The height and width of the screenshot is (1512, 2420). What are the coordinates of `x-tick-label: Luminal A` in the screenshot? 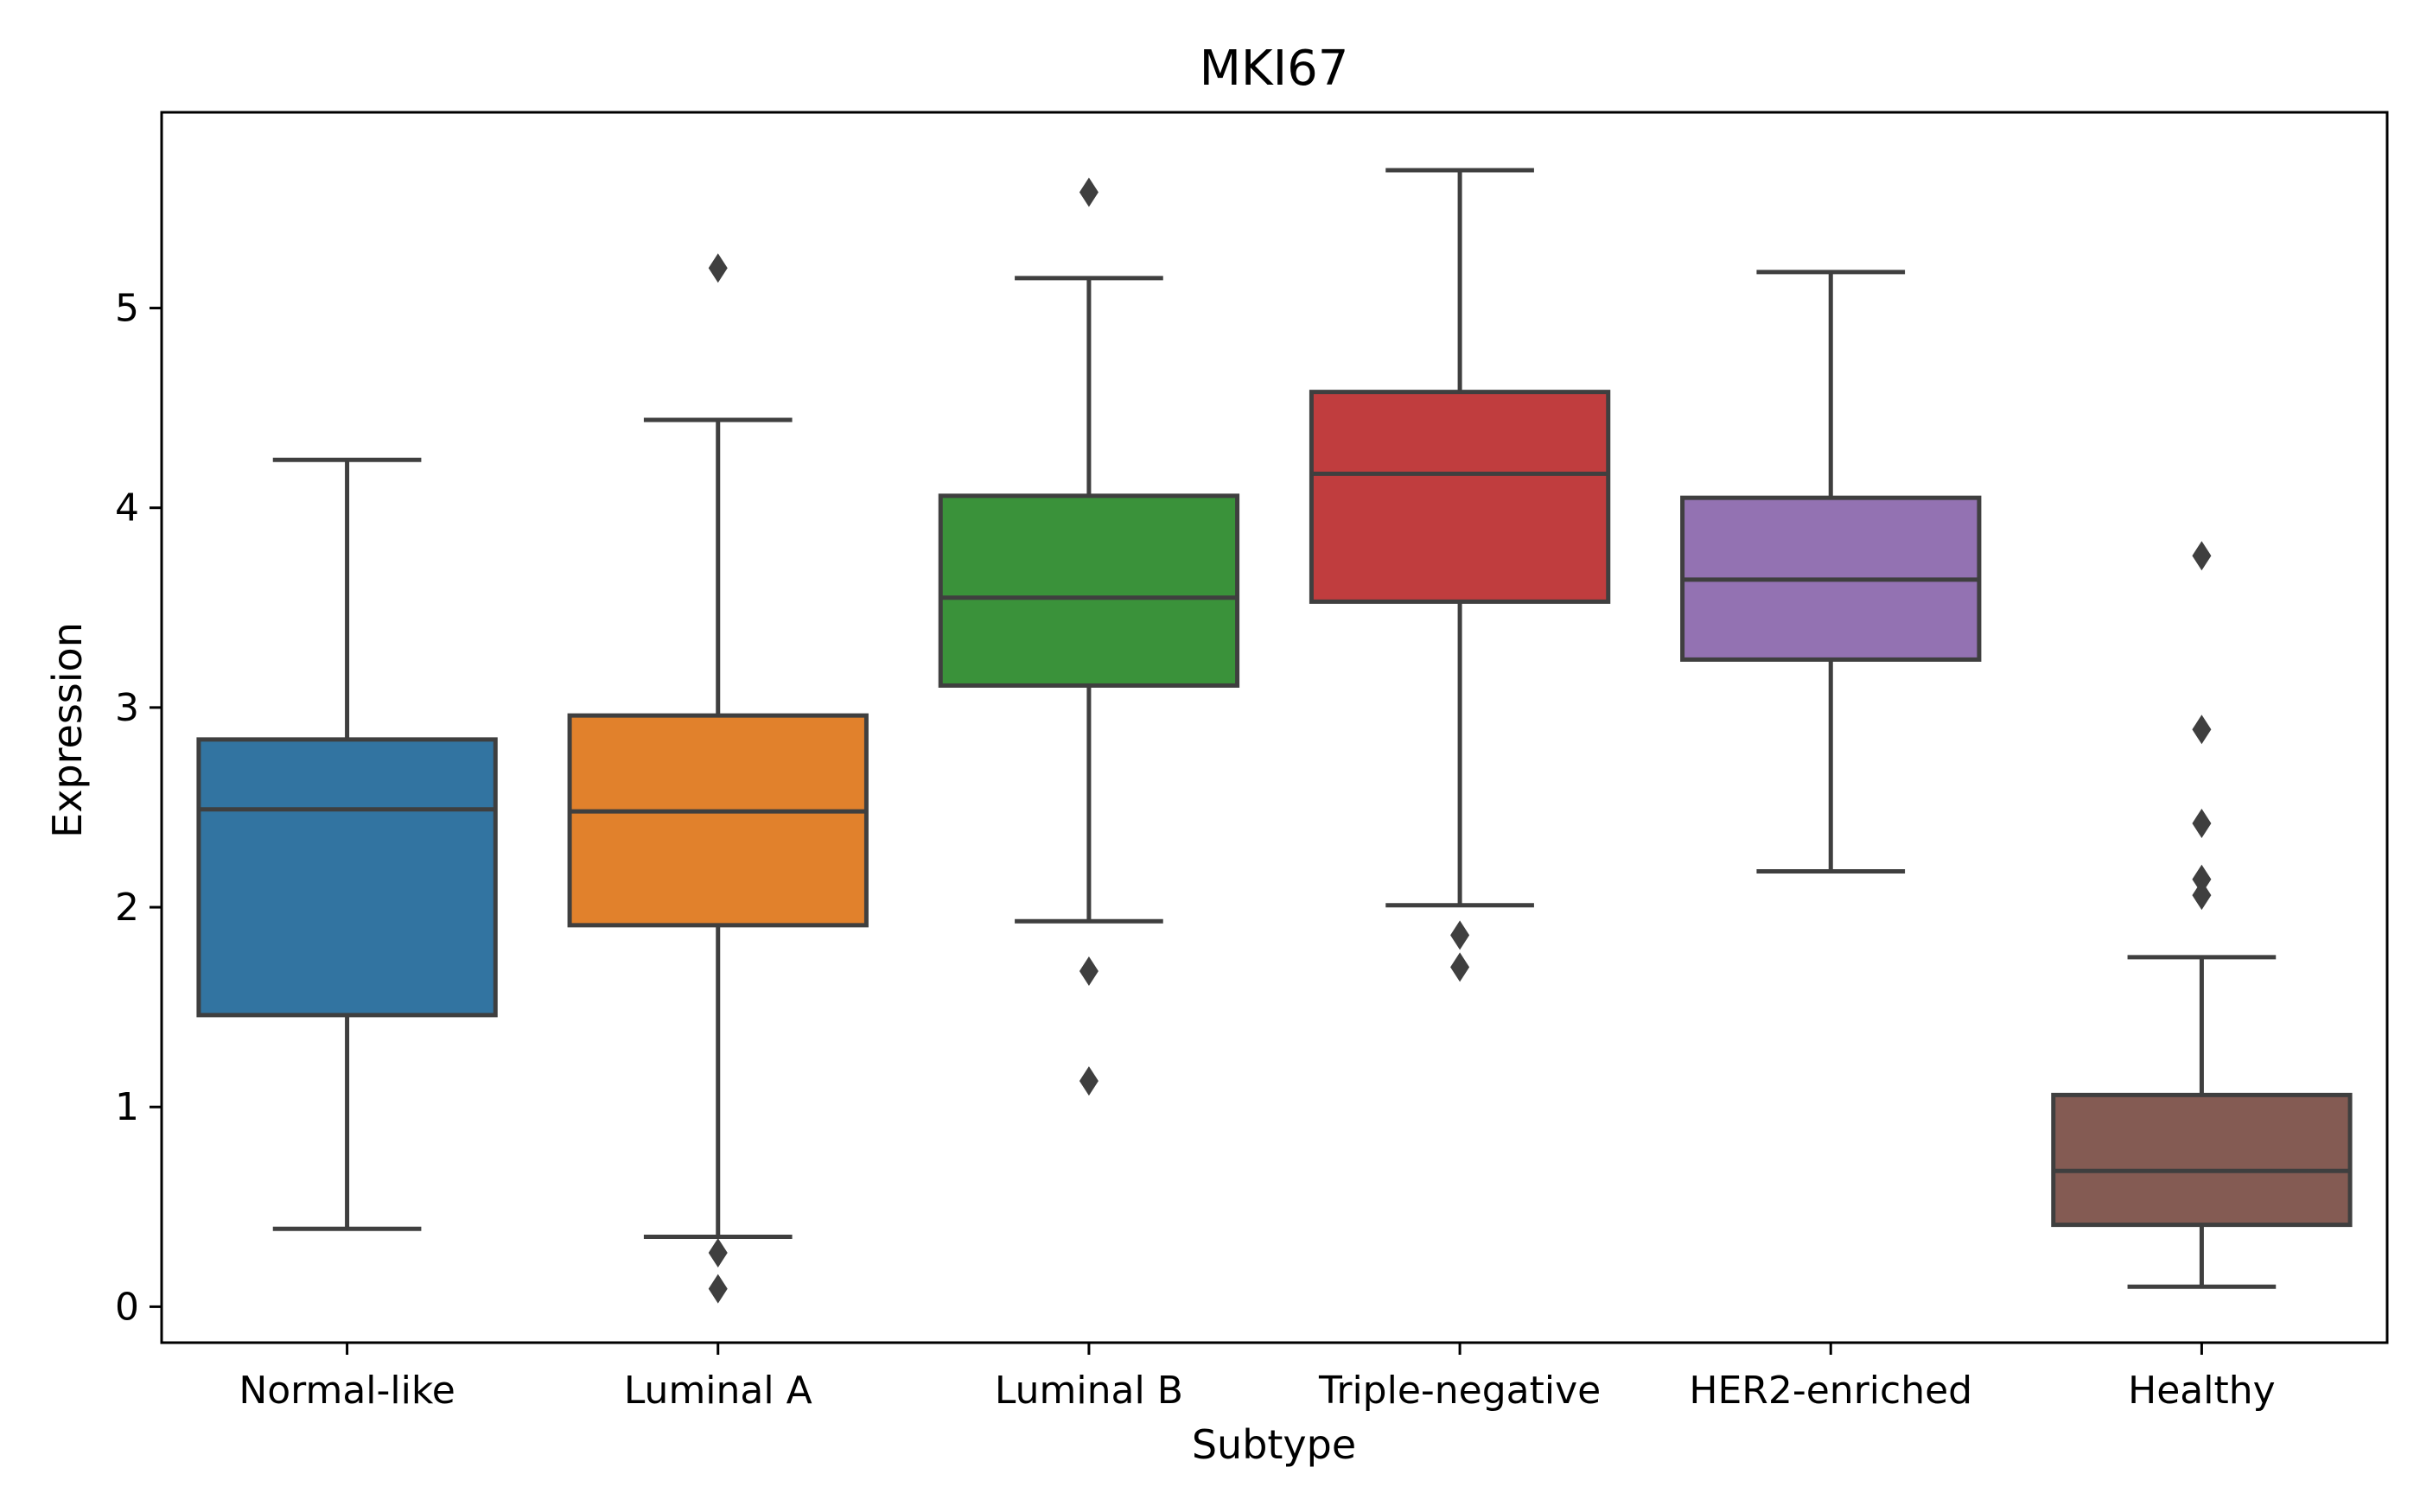 It's located at (718, 1391).